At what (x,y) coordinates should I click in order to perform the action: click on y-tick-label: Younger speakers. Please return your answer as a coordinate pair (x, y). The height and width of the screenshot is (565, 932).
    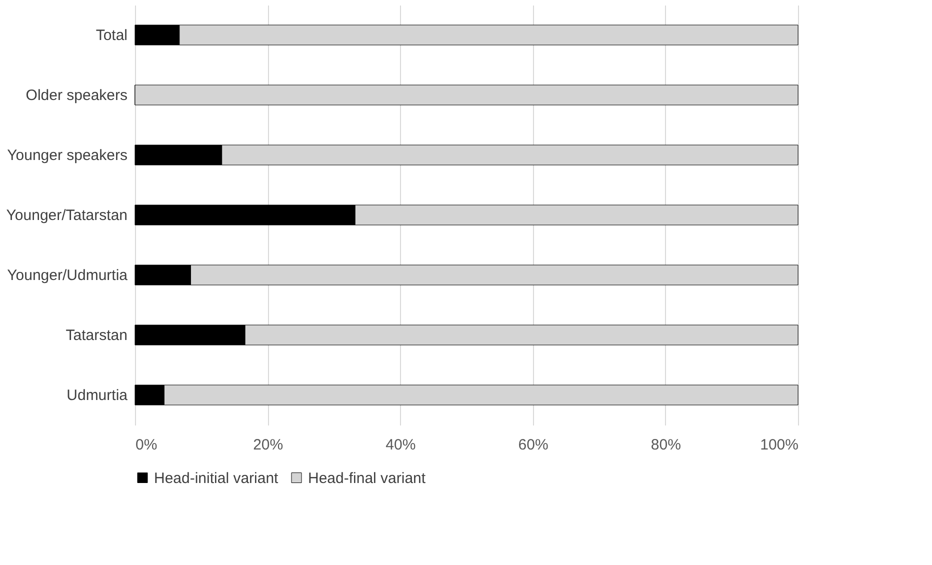
    Looking at the image, I should click on (67, 155).